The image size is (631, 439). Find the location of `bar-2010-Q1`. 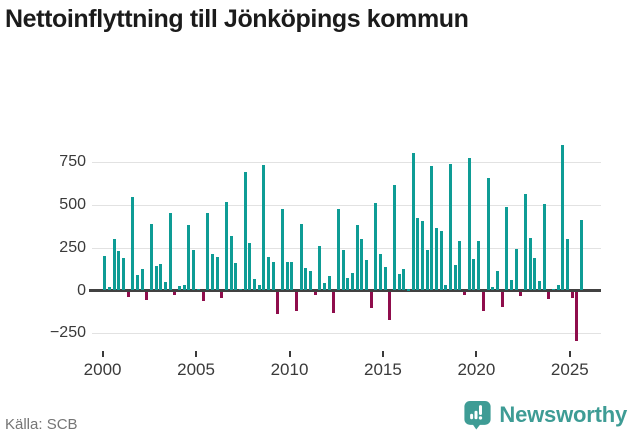

bar-2010-Q1 is located at coordinates (292, 276).